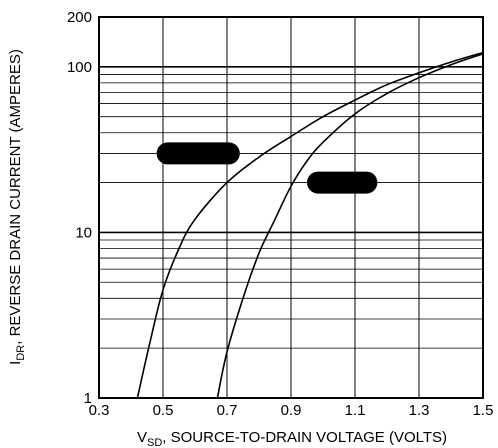  I want to click on y-axis-title: IDR, REVERSE DRAIN CURRENT (AMPERES), so click(17, 207).